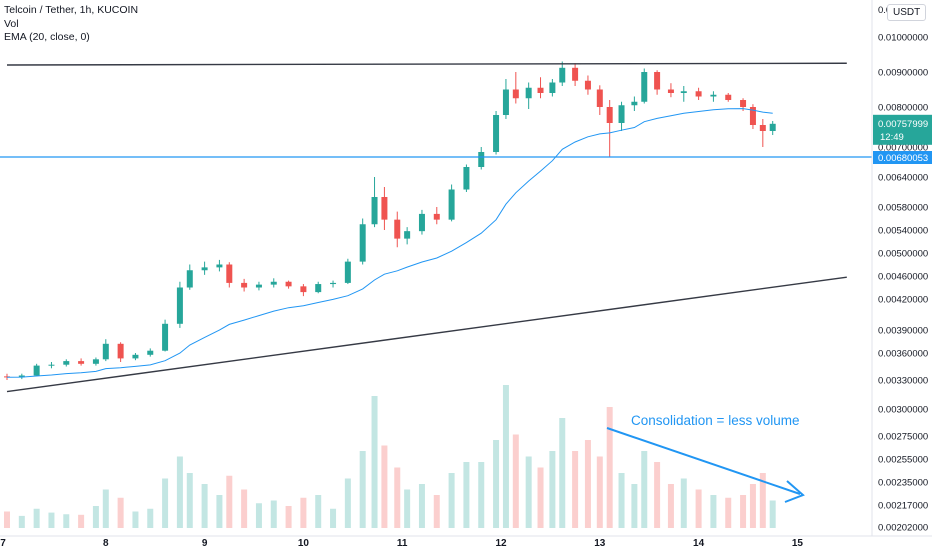 This screenshot has width=932, height=555. What do you see at coordinates (501, 543) in the screenshot?
I see `time-tick-label: 12` at bounding box center [501, 543].